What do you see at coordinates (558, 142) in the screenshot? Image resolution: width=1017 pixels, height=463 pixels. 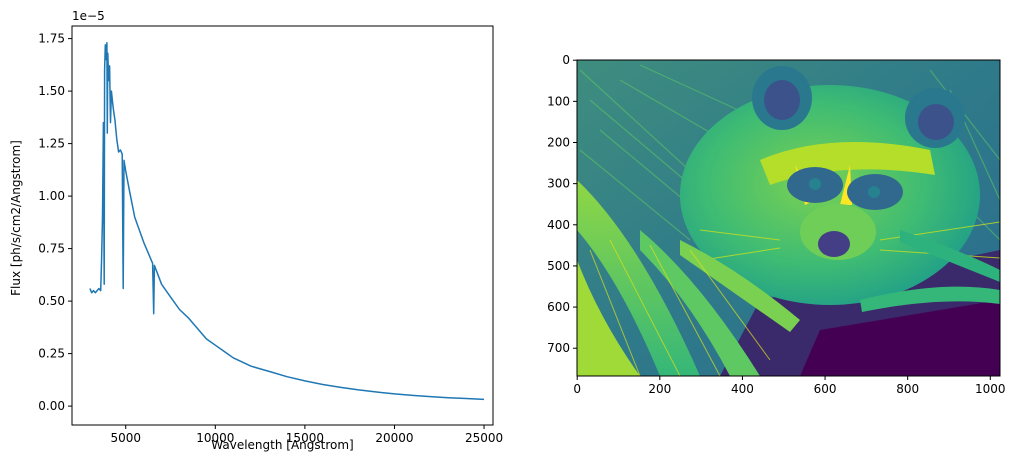 I see `image-y-tick-label: 200` at bounding box center [558, 142].